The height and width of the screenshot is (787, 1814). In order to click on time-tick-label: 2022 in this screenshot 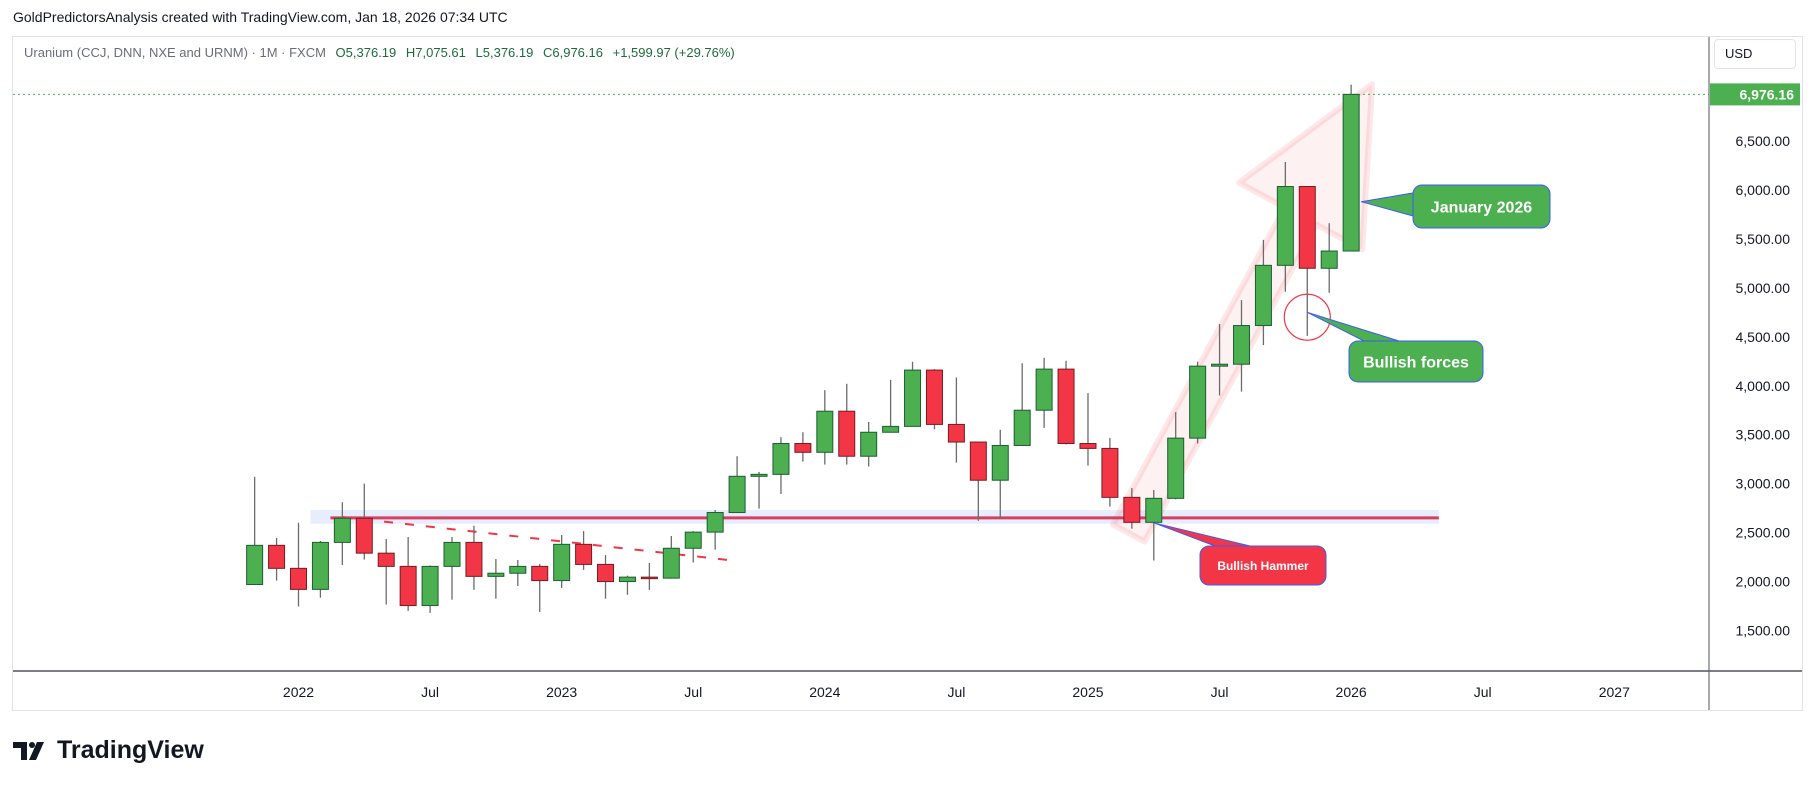, I will do `click(298, 692)`.